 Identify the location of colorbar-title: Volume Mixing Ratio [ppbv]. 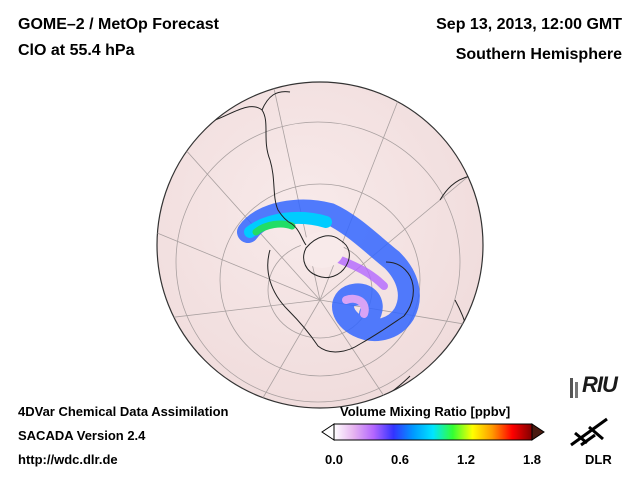
(425, 411).